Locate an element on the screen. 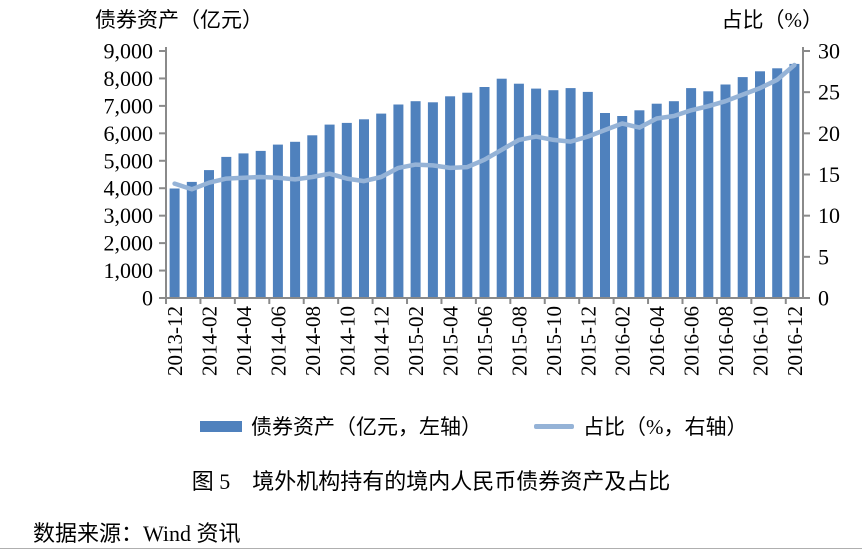 The image size is (862, 551). data-source: 数据来源：Wind 资讯 is located at coordinates (137, 533).